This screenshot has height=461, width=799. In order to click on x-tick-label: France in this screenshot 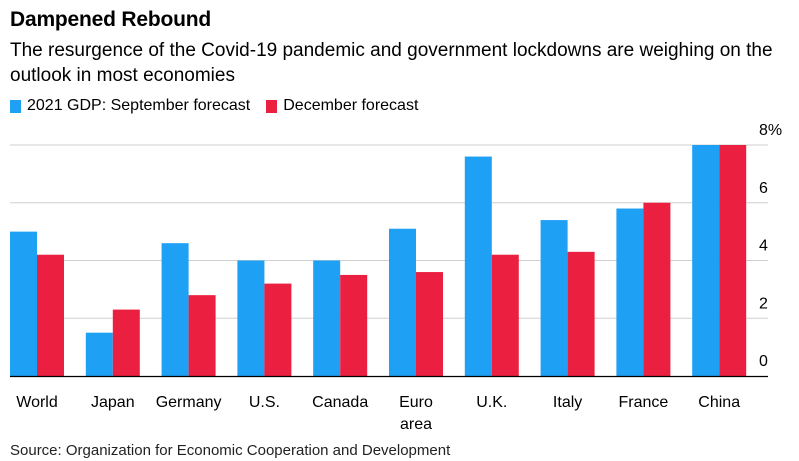, I will do `click(644, 402)`.